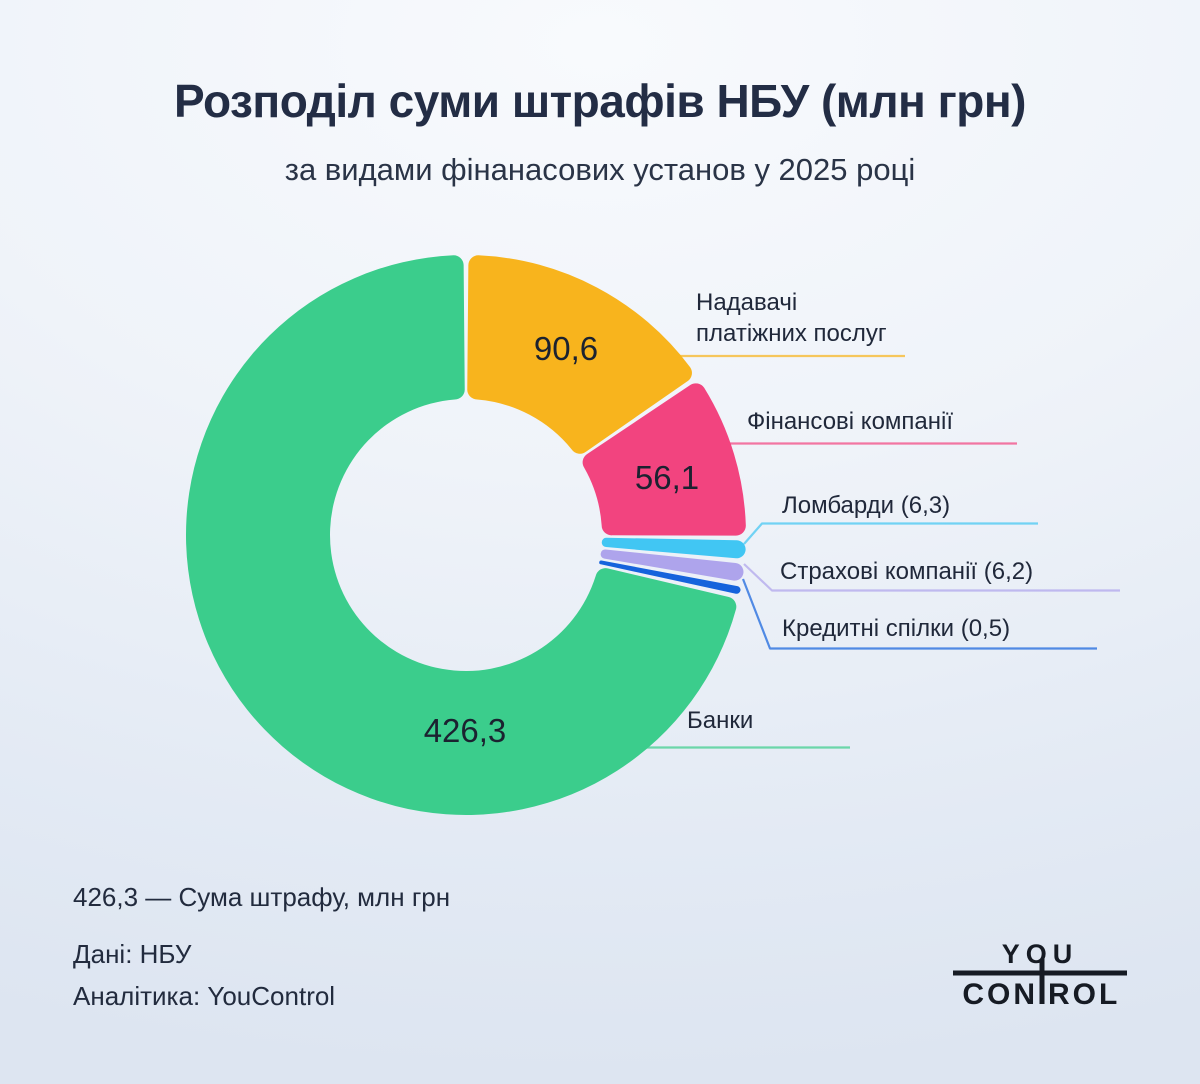  I want to click on legend-note: 426,3 — Сума штрафу, млн грн, so click(262, 897).